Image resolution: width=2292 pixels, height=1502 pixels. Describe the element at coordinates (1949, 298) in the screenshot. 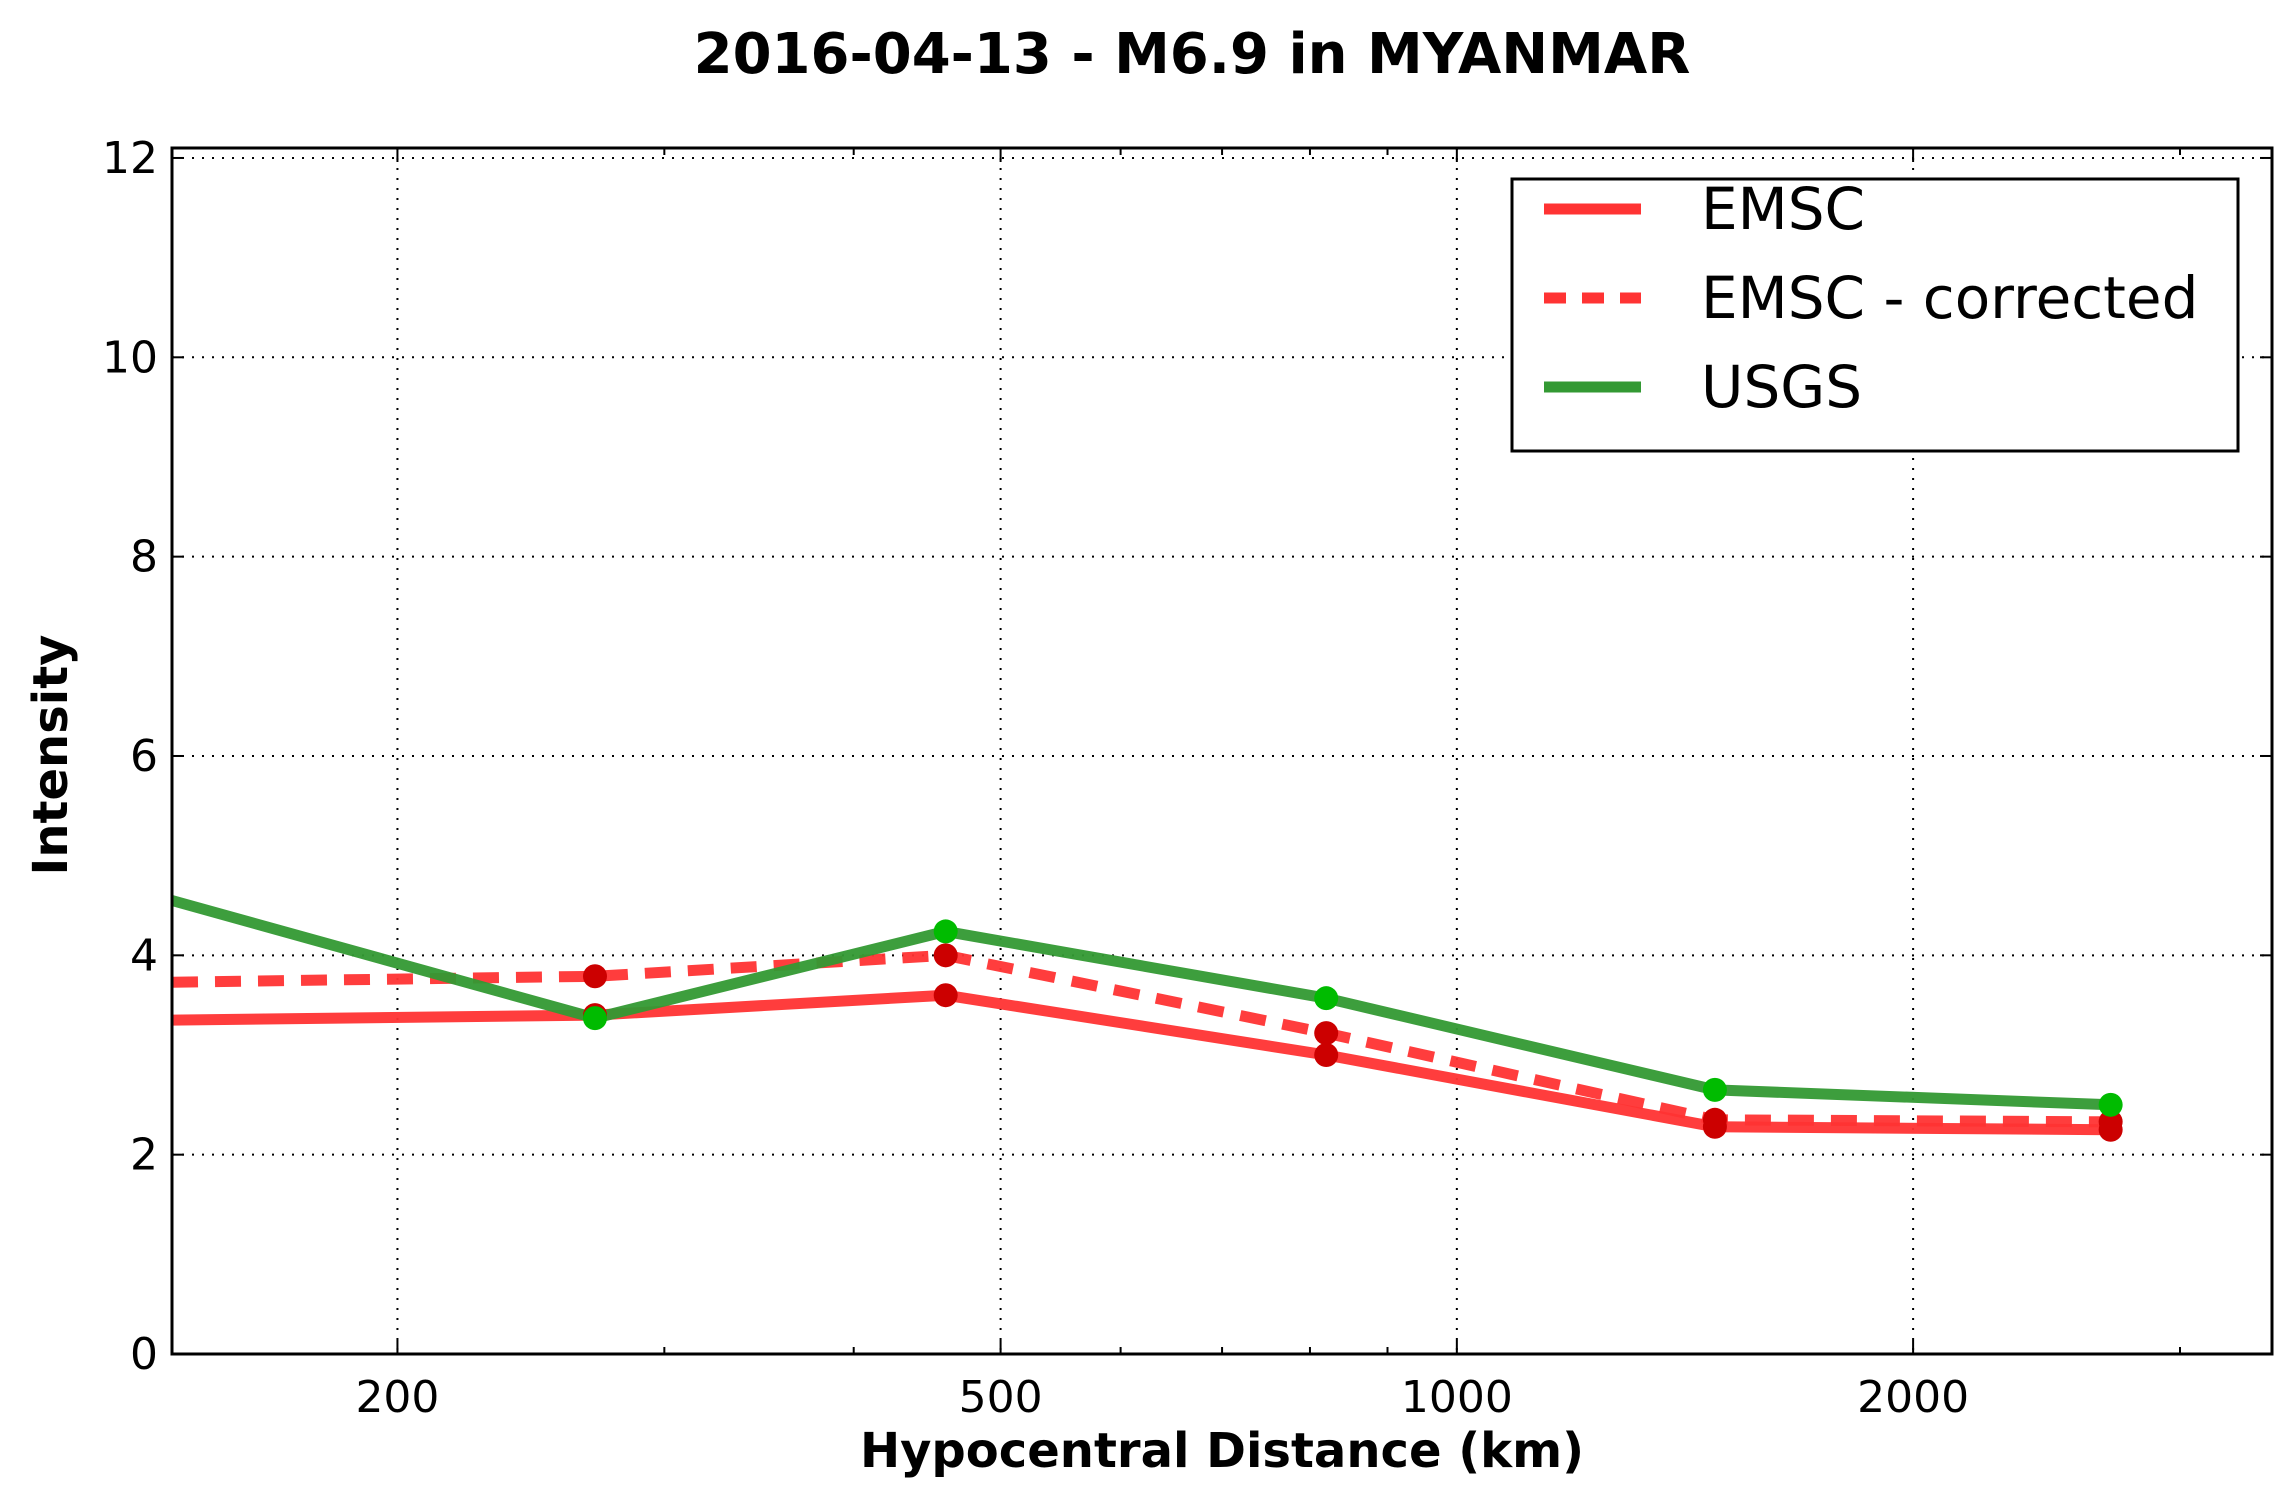

I see `legend-label-emsc-corrected: EMSC - corrected` at that location.